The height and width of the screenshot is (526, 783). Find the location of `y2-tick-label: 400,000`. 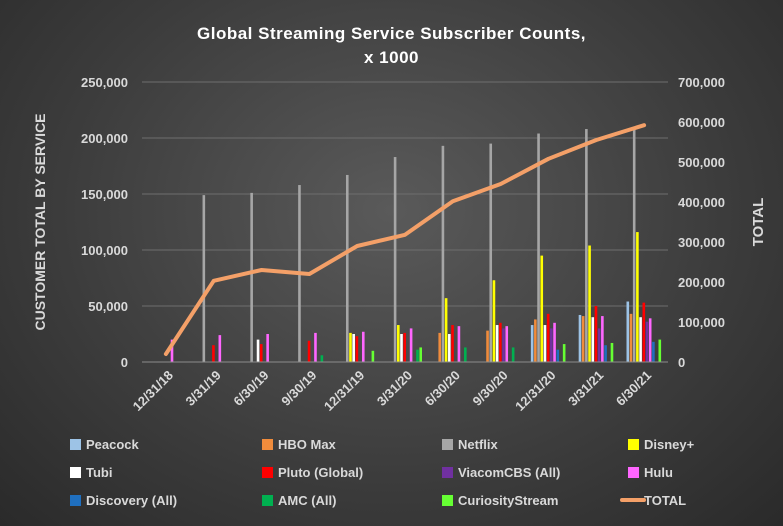

y2-tick-label: 400,000 is located at coordinates (701, 202).